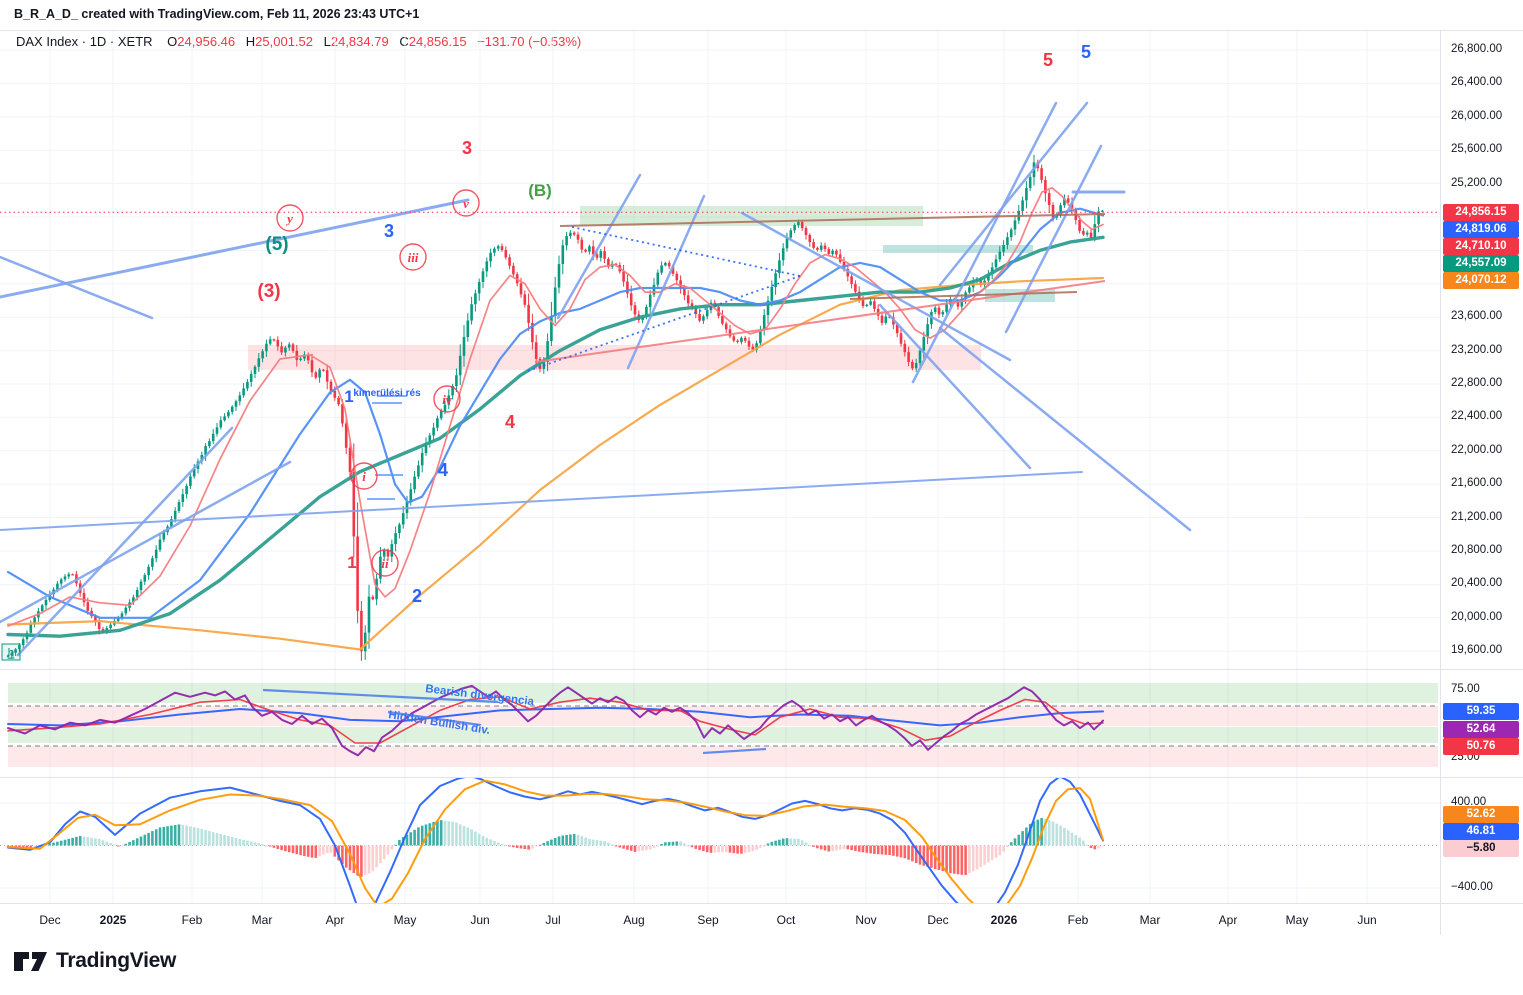 This screenshot has height=995, width=1523. I want to click on price-tag: −5.80, so click(1481, 848).